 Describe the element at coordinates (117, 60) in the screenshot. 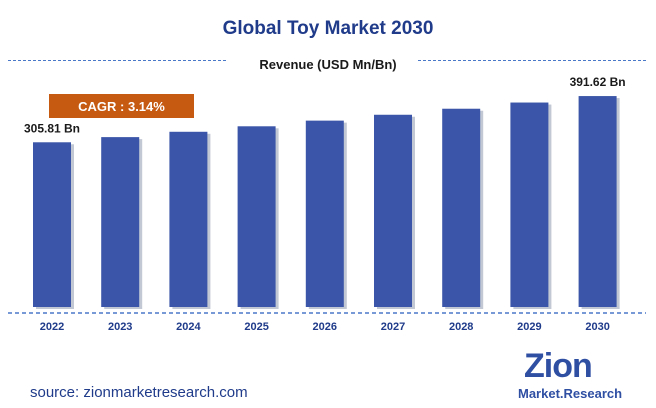

I see `title-divider-line` at that location.